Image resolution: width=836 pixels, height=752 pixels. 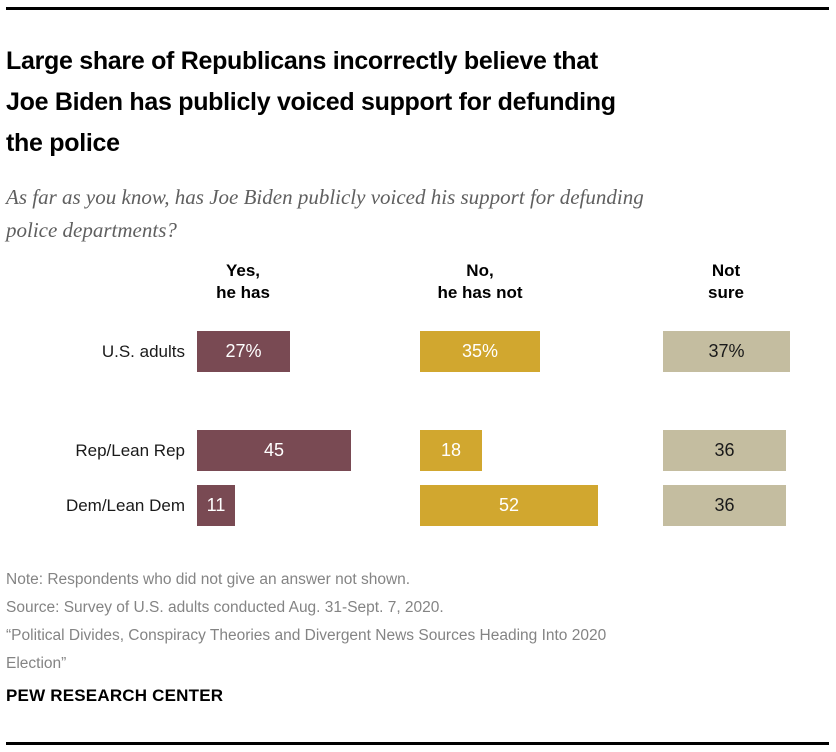 I want to click on bar-dem-lean-dem-no-he-has-not: 52, so click(x=509, y=505).